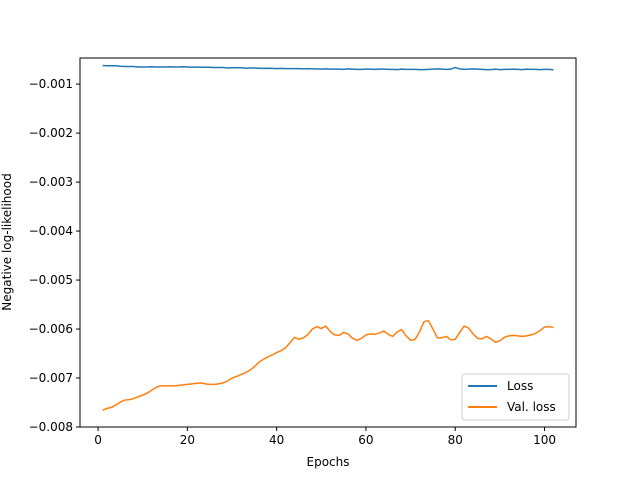 Image resolution: width=640 pixels, height=480 pixels. Describe the element at coordinates (328, 365) in the screenshot. I see `series-line-val-loss` at that location.